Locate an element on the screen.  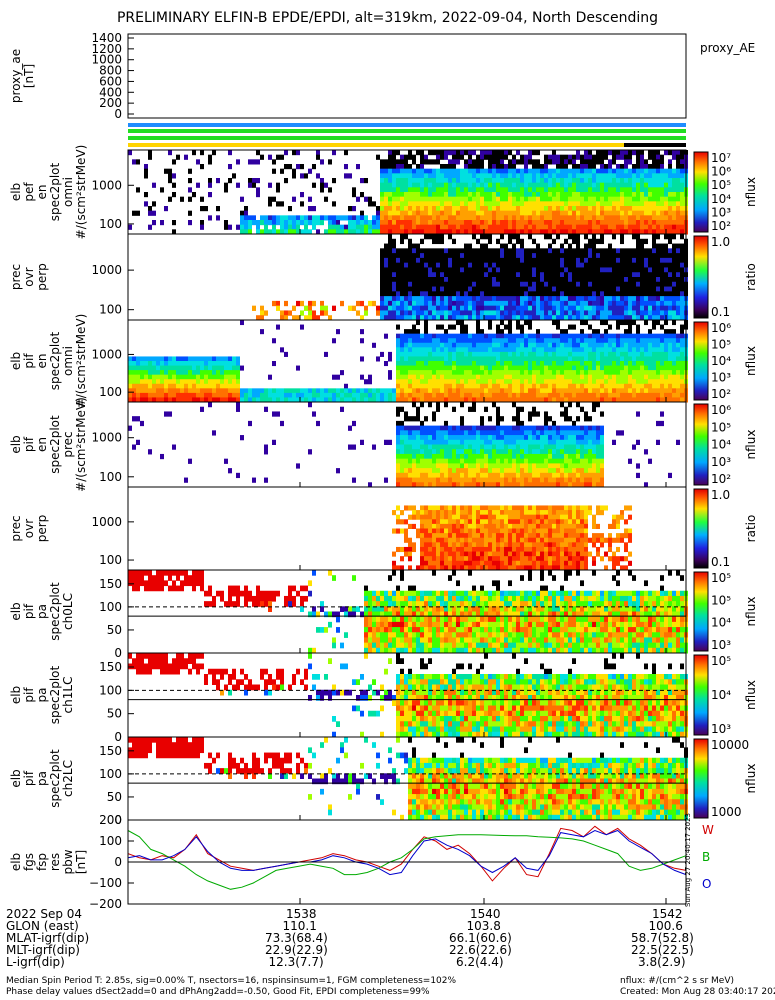
ephemeris-value: 6.2(4.4) is located at coordinates (480, 962).